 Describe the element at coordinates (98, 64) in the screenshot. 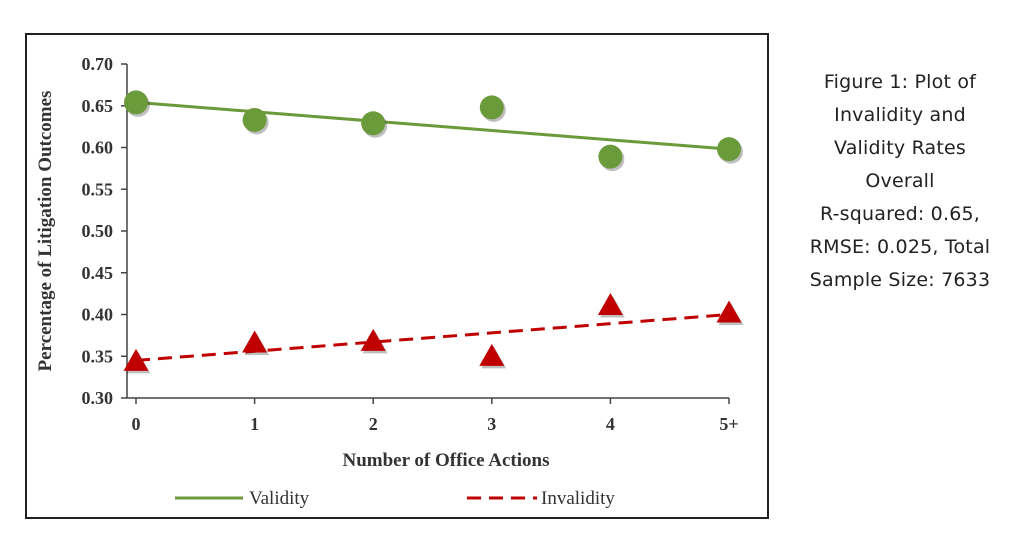

I see `y-tick-label: 0.70` at that location.